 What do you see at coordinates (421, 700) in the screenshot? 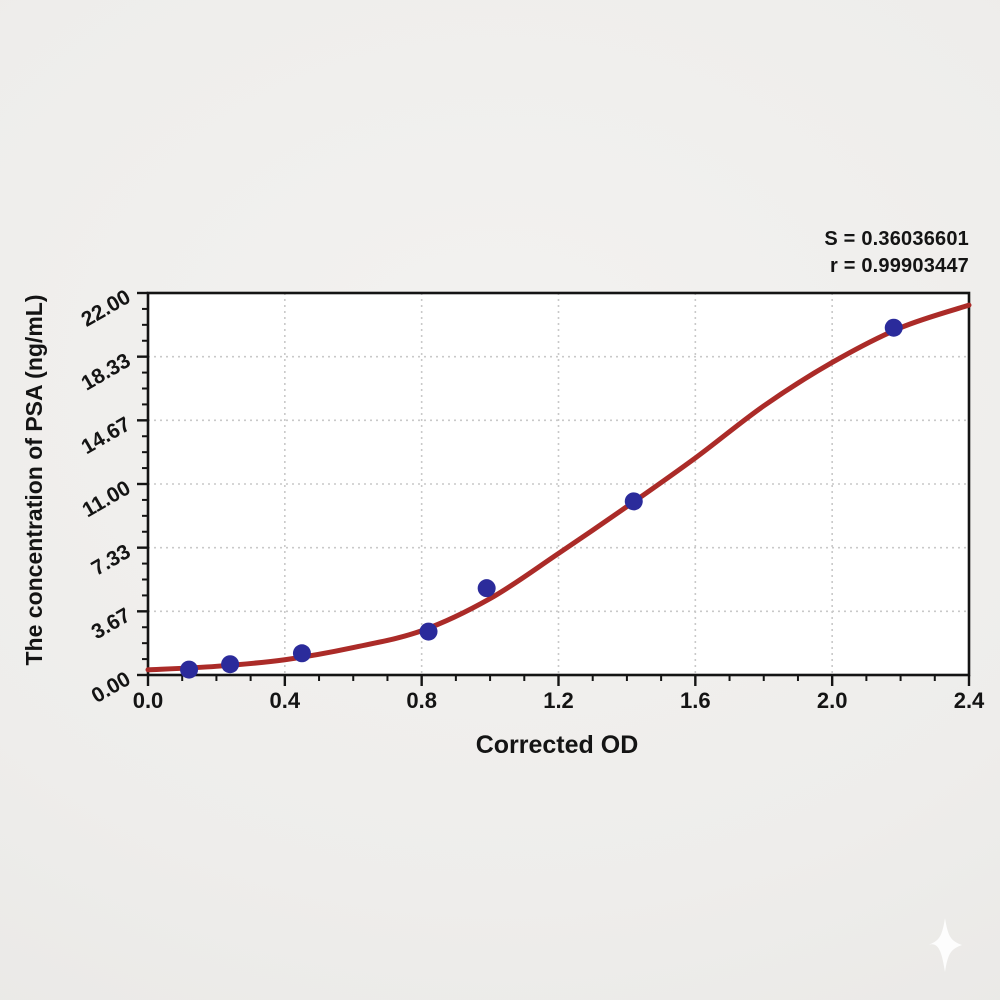
I see `x-tick-label: 0.8` at bounding box center [421, 700].